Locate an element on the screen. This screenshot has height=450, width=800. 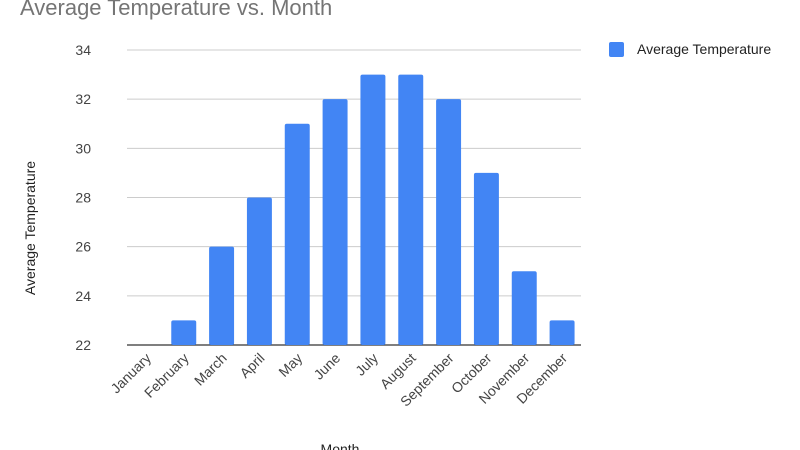
bar-april is located at coordinates (259, 271).